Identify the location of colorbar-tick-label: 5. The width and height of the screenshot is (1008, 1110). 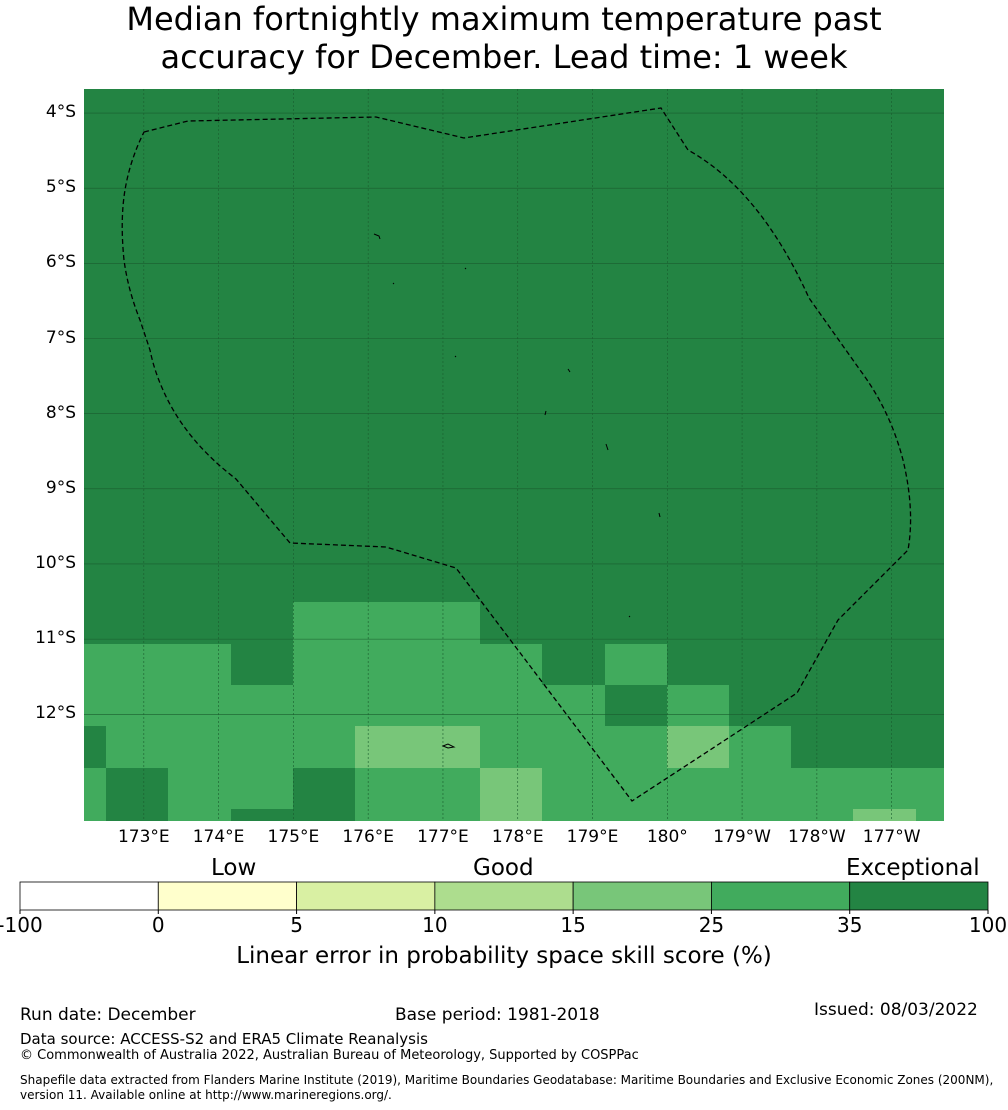
(296, 925).